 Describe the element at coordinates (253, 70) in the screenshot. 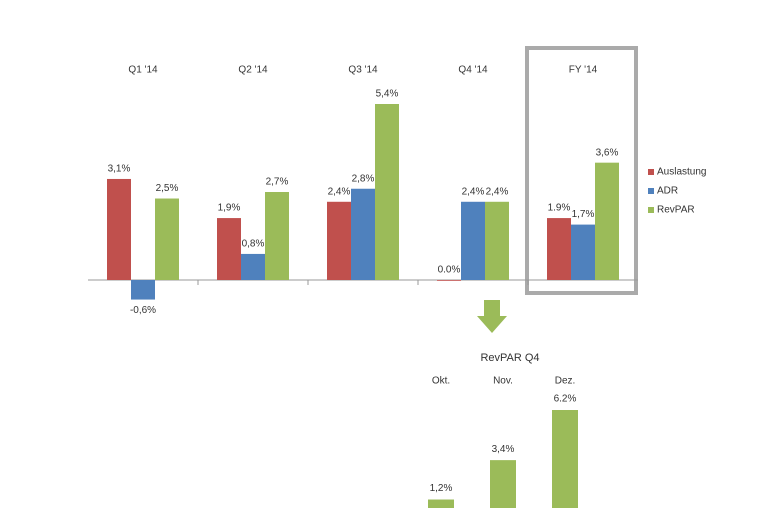

I see `x-tick-label: Q2 '14` at that location.